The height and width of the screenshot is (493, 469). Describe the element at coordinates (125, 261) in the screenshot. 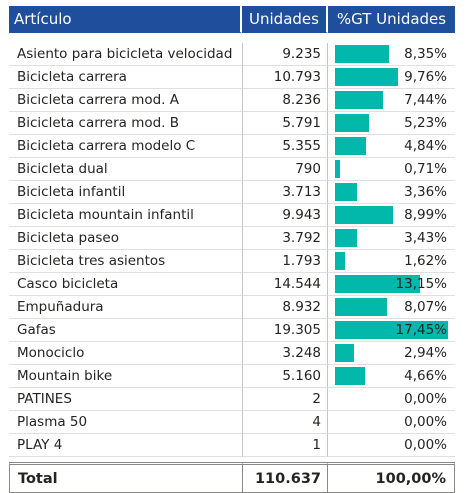

I see `row-articulo: Bicicleta tres asientos` at that location.